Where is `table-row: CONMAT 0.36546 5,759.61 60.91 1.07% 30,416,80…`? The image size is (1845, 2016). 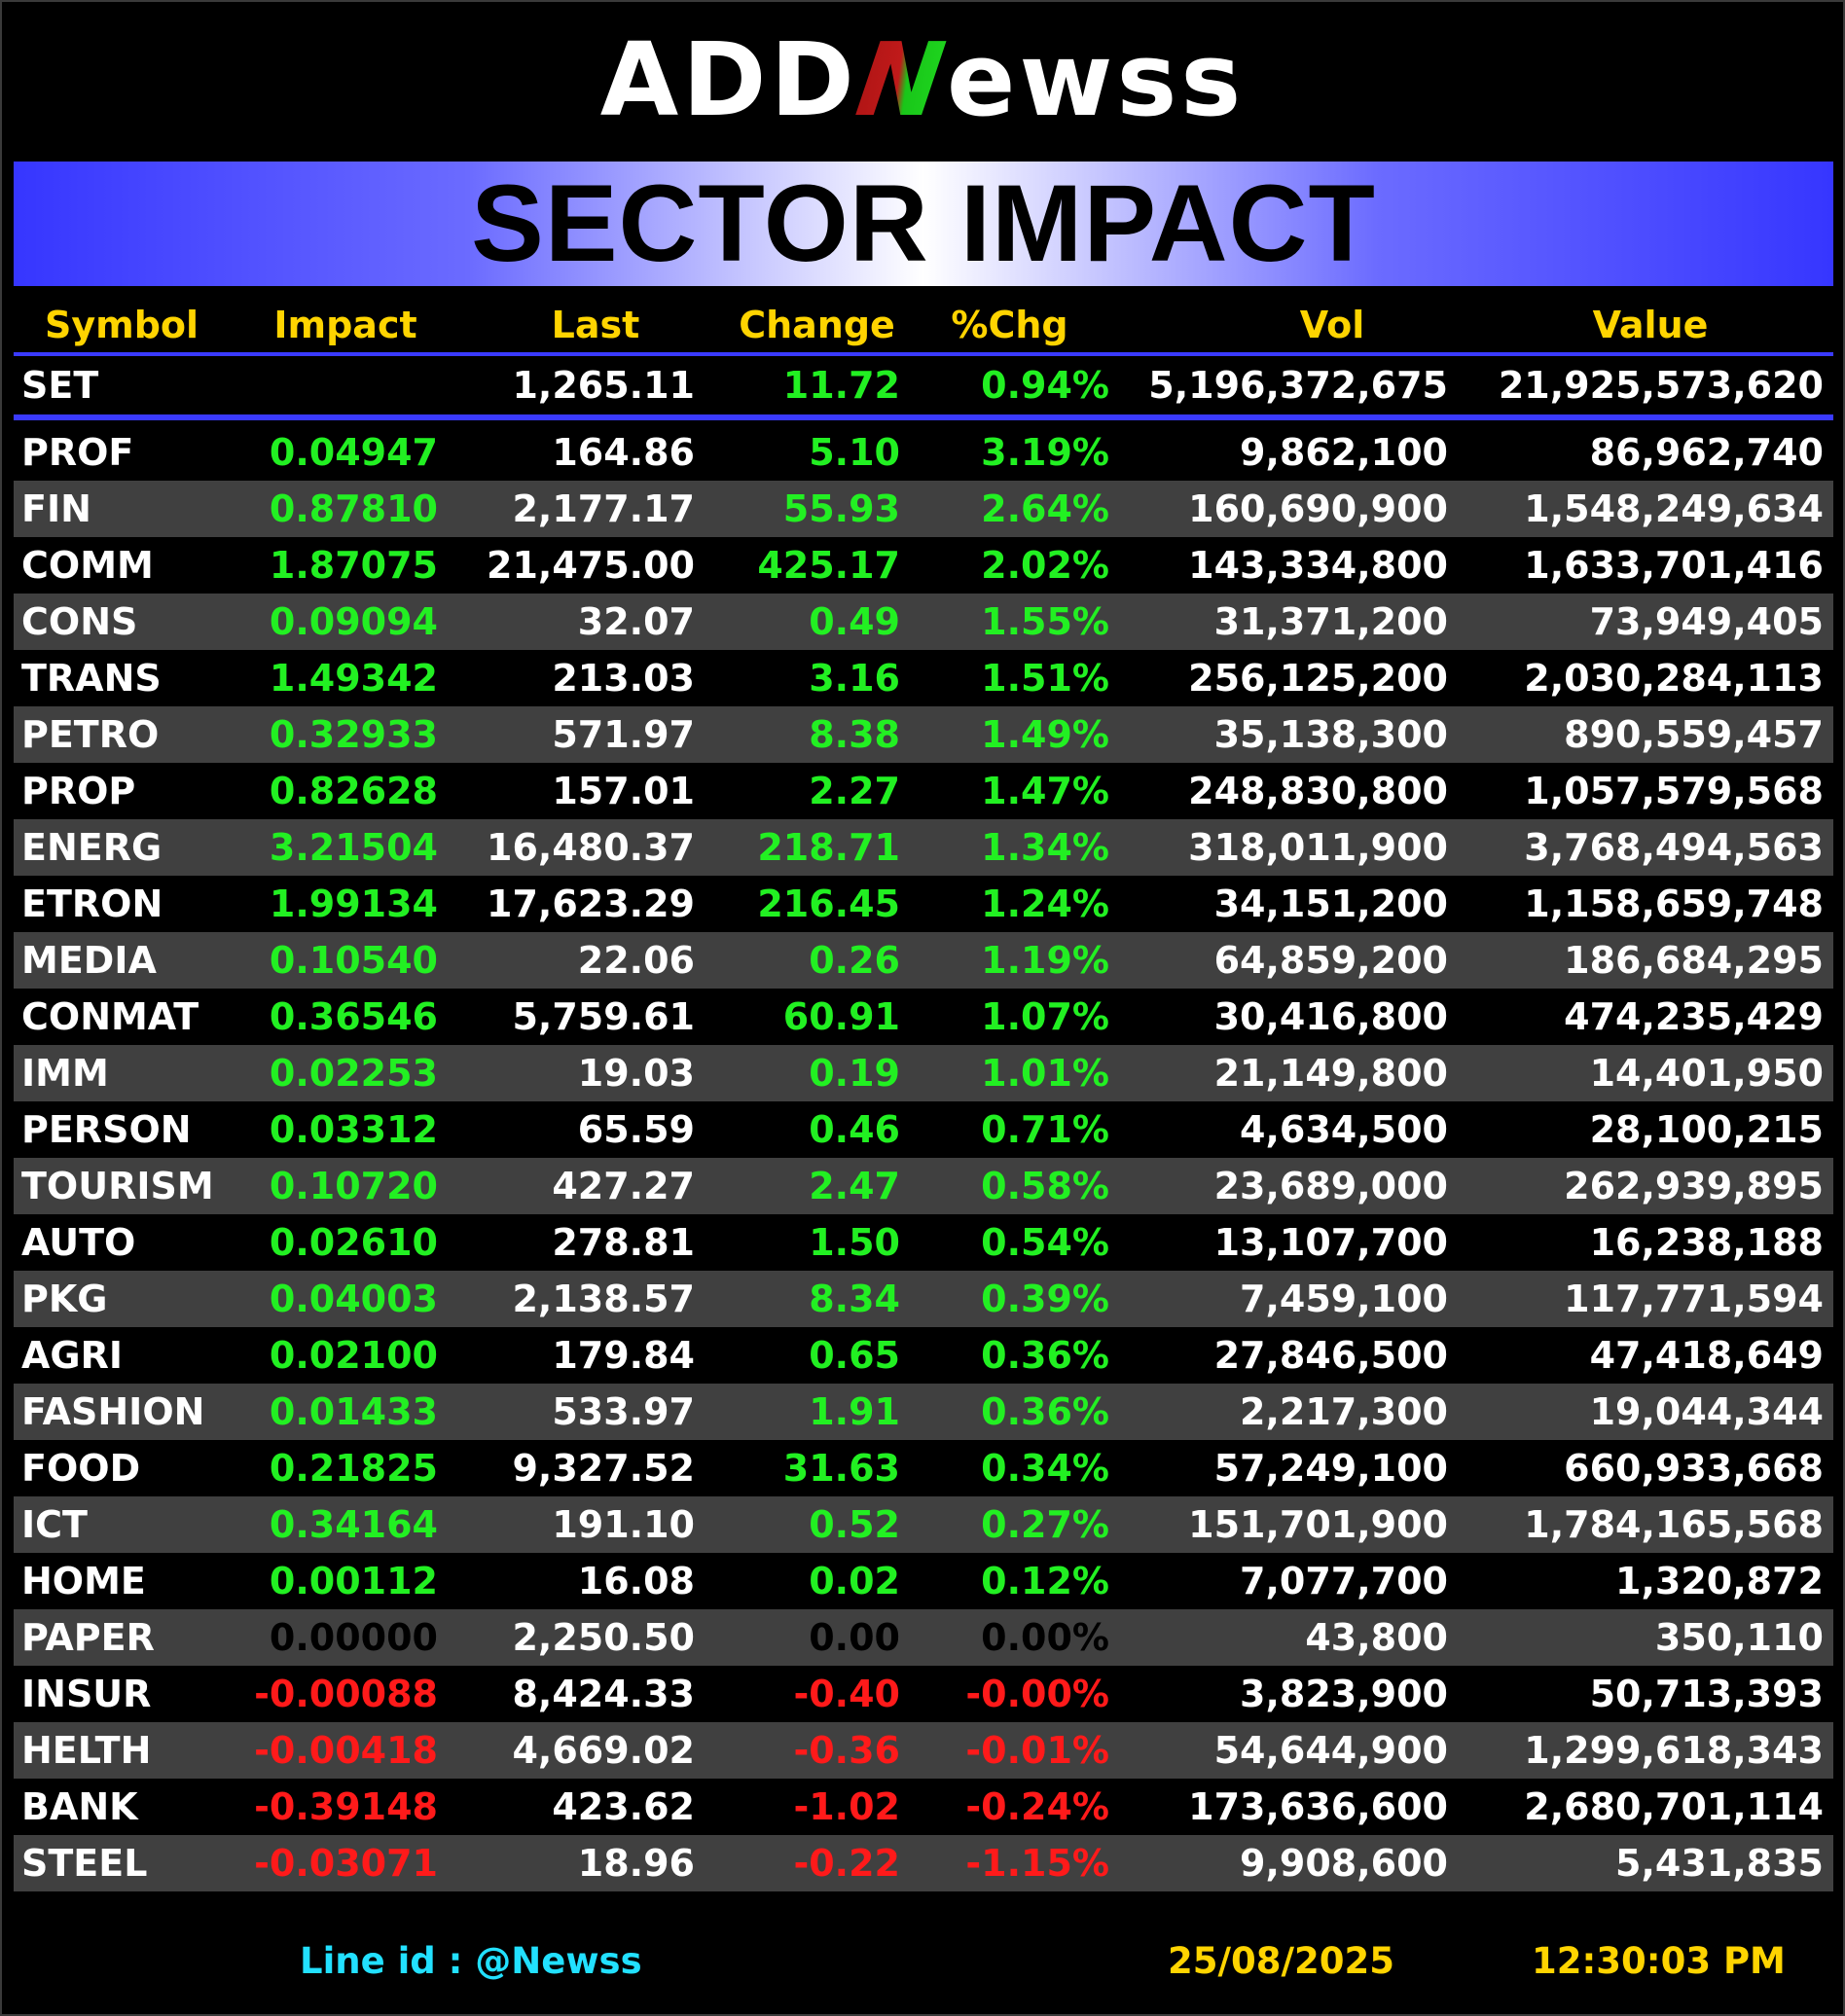 table-row: CONMAT 0.36546 5,759.61 60.91 1.07% 30,416,80… is located at coordinates (923, 1017).